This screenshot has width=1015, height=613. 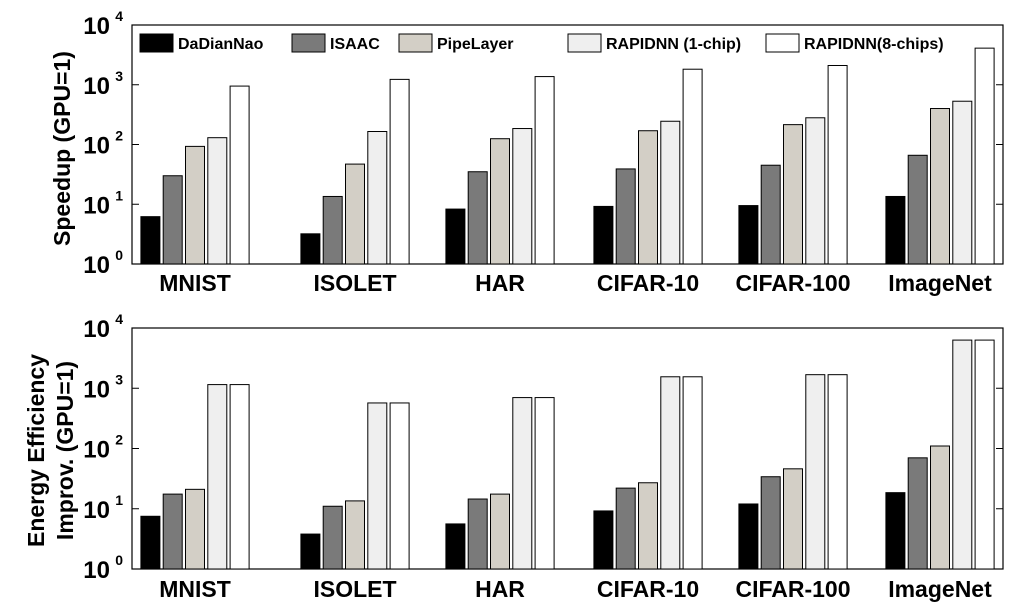 I want to click on legend-label: ISAAC, so click(x=355, y=44).